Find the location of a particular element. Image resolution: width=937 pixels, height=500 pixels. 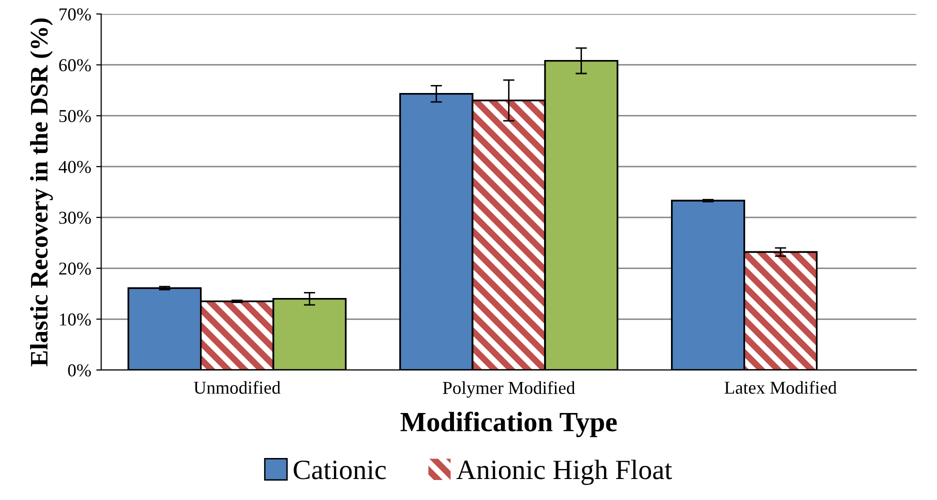

y-axis-title: Elastic Recovery in the DSR (%) is located at coordinates (41, 192).